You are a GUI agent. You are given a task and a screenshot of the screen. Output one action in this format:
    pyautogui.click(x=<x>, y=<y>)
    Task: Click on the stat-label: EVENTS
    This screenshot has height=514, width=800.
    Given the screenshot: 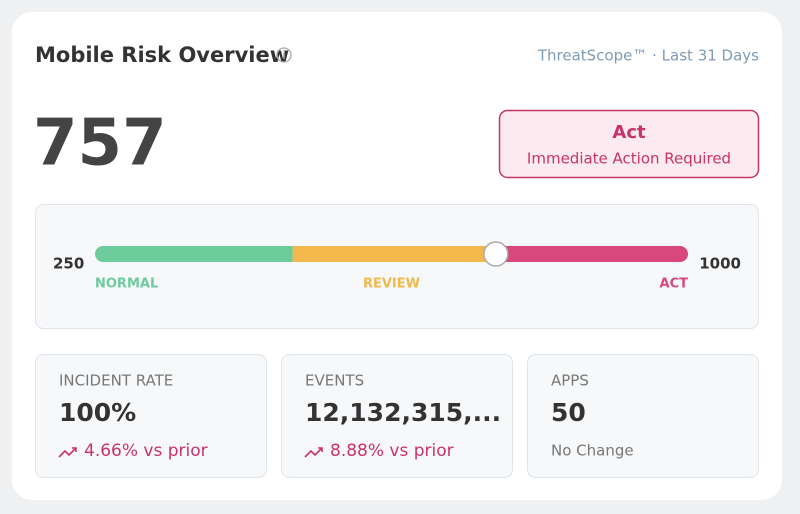 What is the action you would take?
    pyautogui.click(x=334, y=381)
    